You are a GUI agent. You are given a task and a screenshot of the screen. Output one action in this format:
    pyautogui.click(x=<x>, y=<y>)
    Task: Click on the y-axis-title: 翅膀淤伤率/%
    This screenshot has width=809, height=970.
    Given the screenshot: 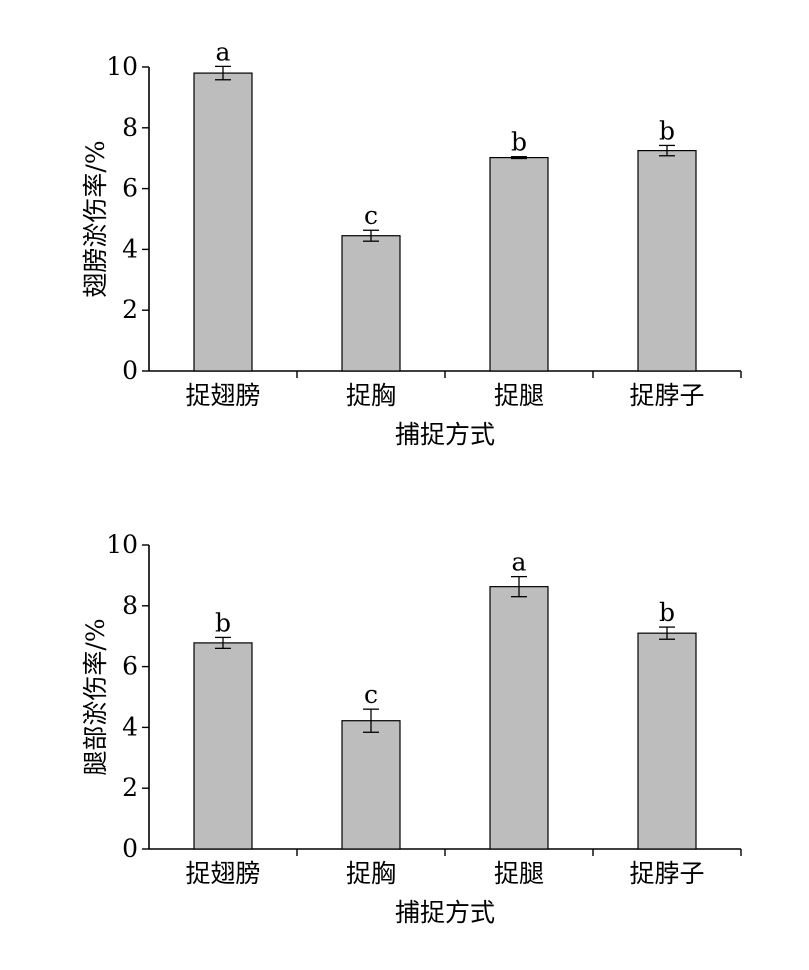 What is the action you would take?
    pyautogui.click(x=95, y=218)
    